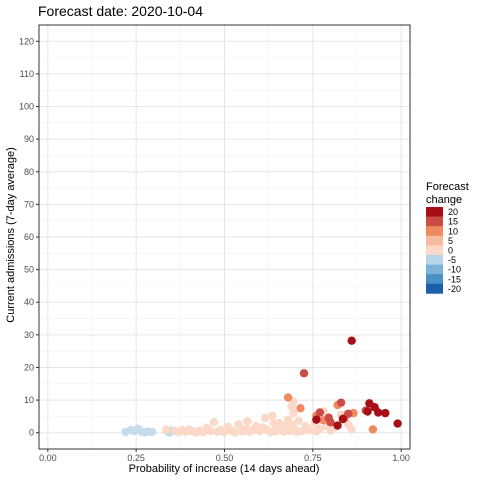 This screenshot has height=480, width=480. Describe the element at coordinates (26, 41) in the screenshot. I see `y-tick-label: 120` at that location.